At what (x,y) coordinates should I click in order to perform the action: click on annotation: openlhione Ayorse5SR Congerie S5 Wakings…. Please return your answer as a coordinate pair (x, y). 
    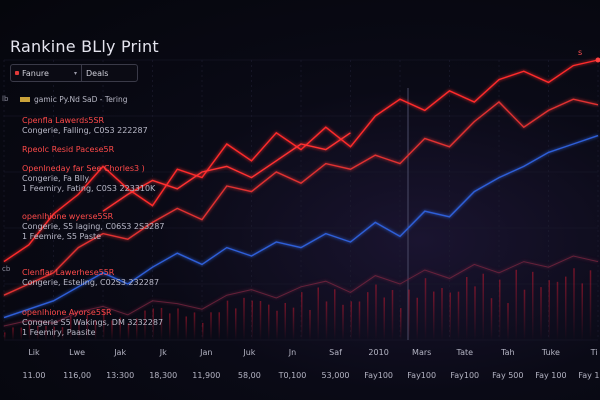
    Looking at the image, I should click on (92, 323).